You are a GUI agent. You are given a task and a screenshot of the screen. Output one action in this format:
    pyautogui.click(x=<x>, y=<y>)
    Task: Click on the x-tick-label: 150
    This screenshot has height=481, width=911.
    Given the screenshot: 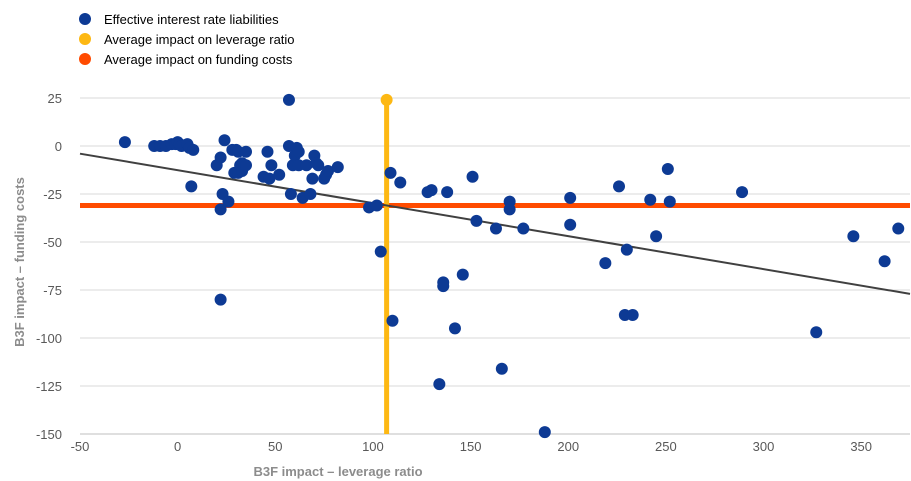 What is the action you would take?
    pyautogui.click(x=471, y=446)
    